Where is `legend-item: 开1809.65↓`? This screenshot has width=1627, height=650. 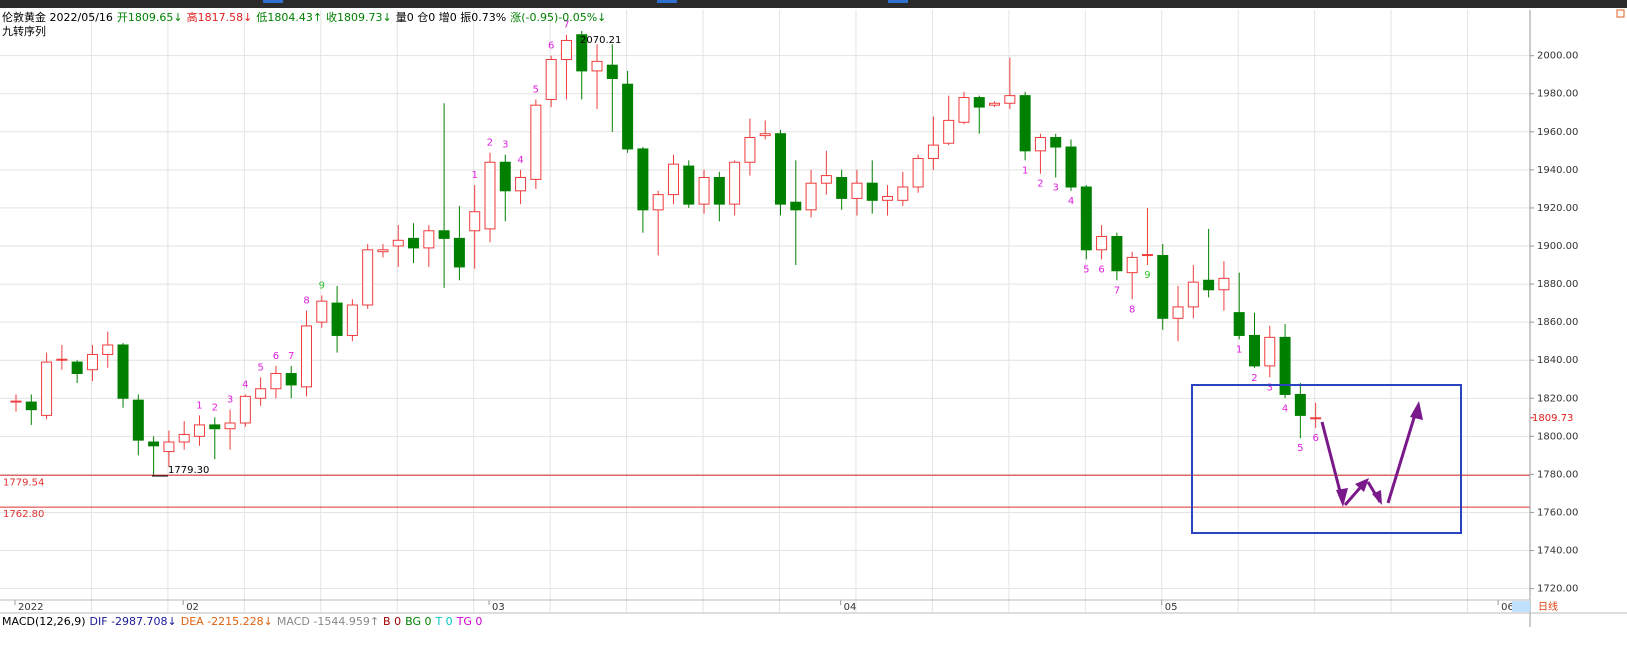 legend-item: 开1809.65↓ is located at coordinates (149, 17).